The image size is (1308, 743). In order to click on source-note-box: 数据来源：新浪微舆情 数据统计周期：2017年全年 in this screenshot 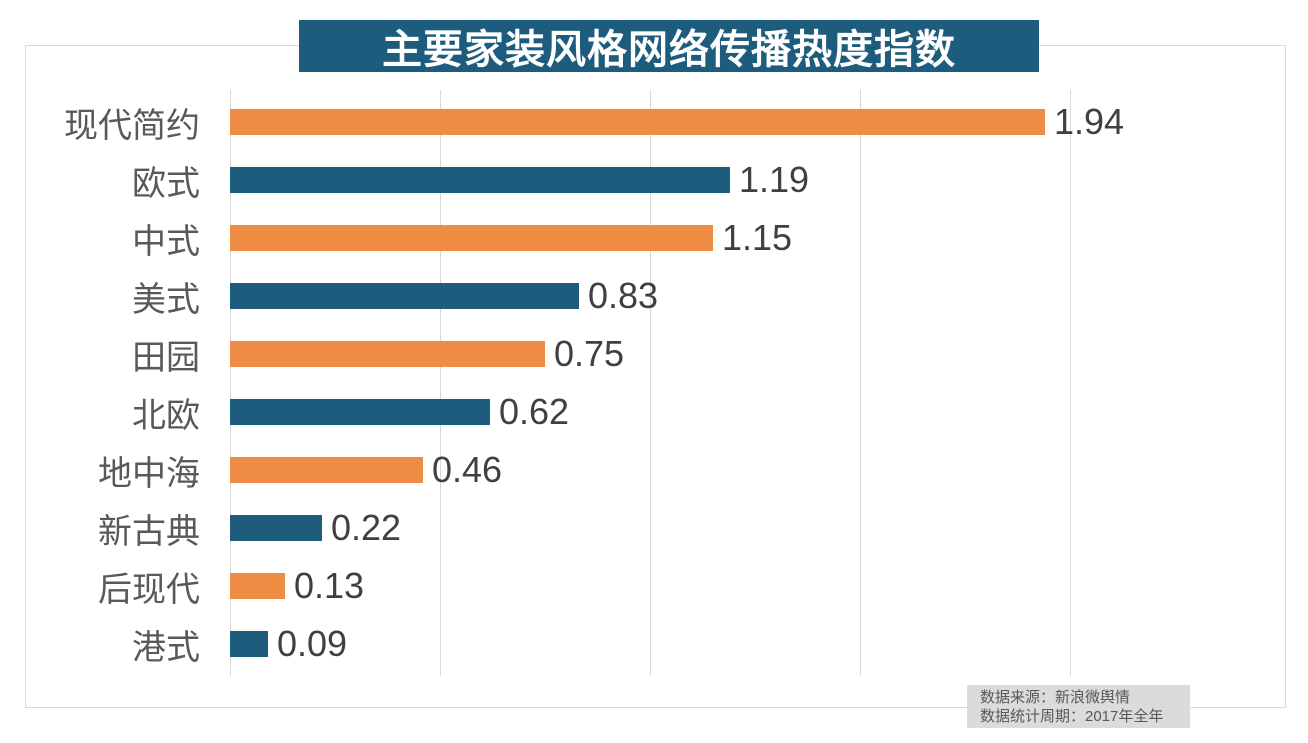, I will do `click(1078, 706)`.